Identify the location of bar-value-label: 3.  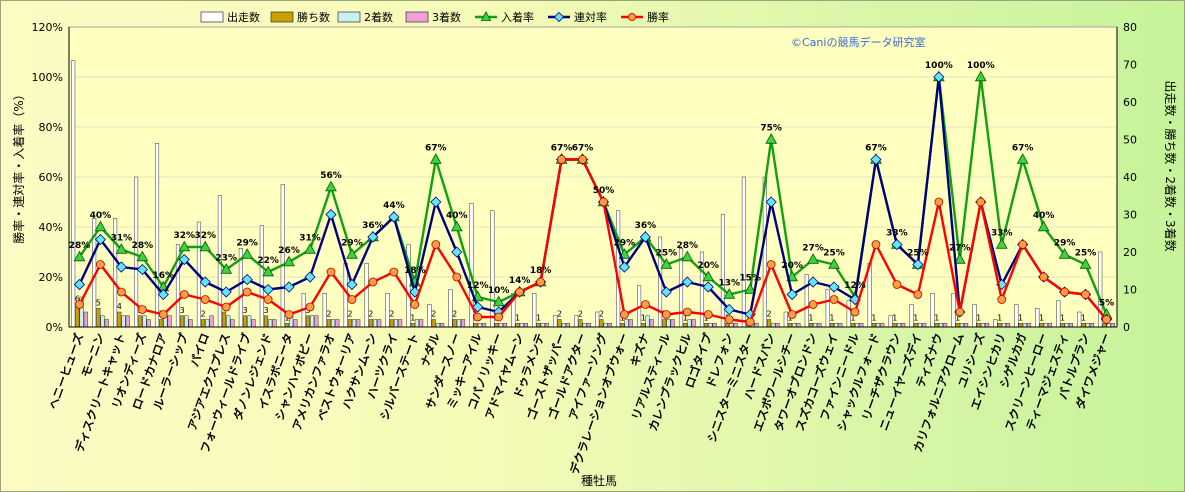
(182, 310).